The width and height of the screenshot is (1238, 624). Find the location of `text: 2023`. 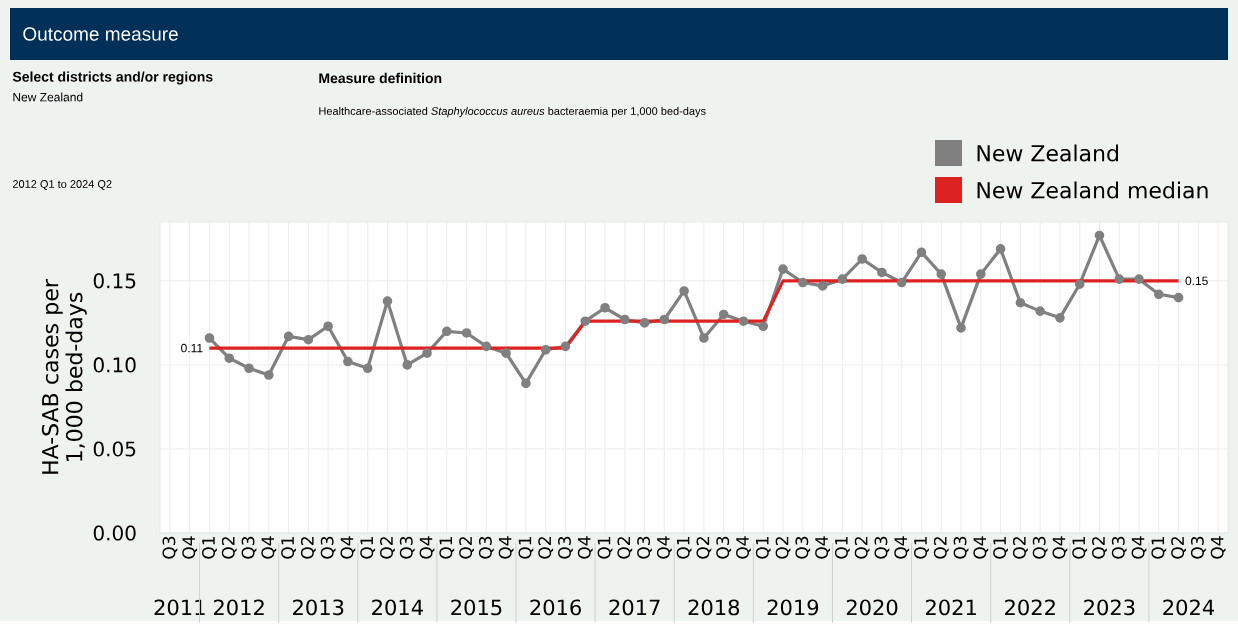

text: 2023 is located at coordinates (1109, 607).